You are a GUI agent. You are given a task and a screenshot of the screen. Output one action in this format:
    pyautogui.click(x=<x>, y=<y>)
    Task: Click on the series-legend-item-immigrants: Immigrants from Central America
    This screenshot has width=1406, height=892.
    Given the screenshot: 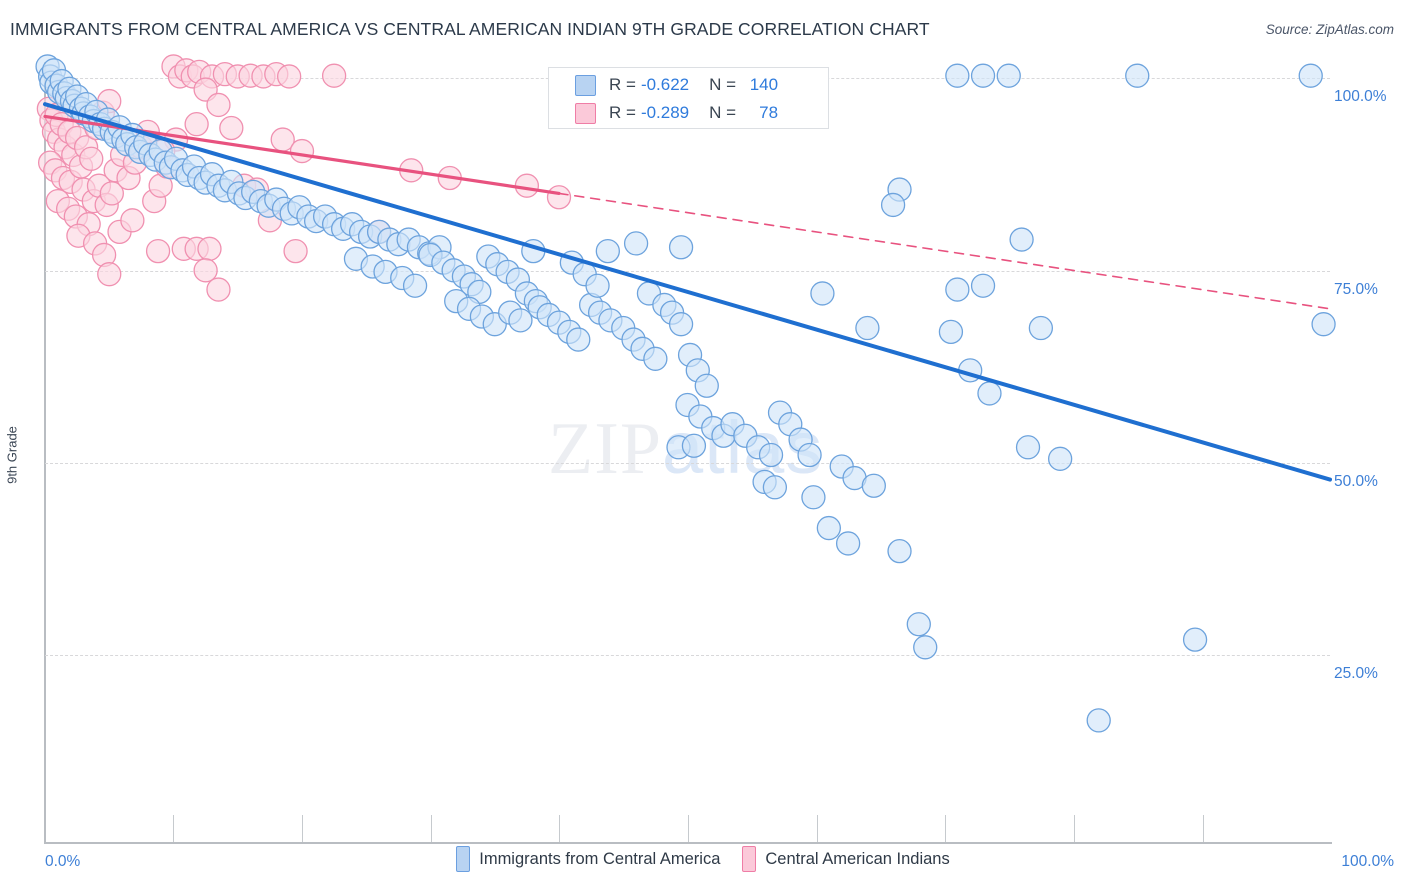 What is the action you would take?
    pyautogui.click(x=588, y=859)
    